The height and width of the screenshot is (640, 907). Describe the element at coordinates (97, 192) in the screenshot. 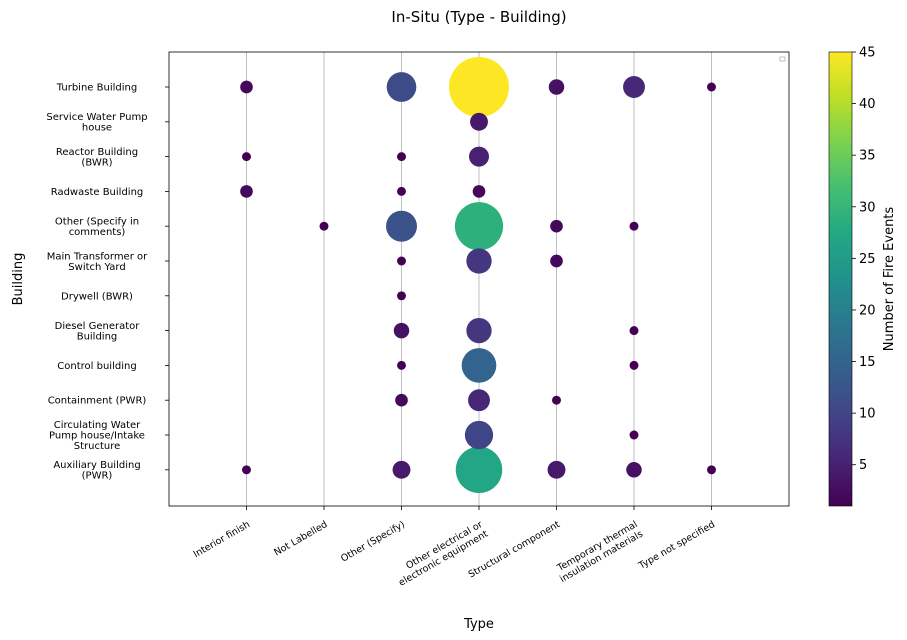

I see `y-tick-label: Radwaste Building` at that location.